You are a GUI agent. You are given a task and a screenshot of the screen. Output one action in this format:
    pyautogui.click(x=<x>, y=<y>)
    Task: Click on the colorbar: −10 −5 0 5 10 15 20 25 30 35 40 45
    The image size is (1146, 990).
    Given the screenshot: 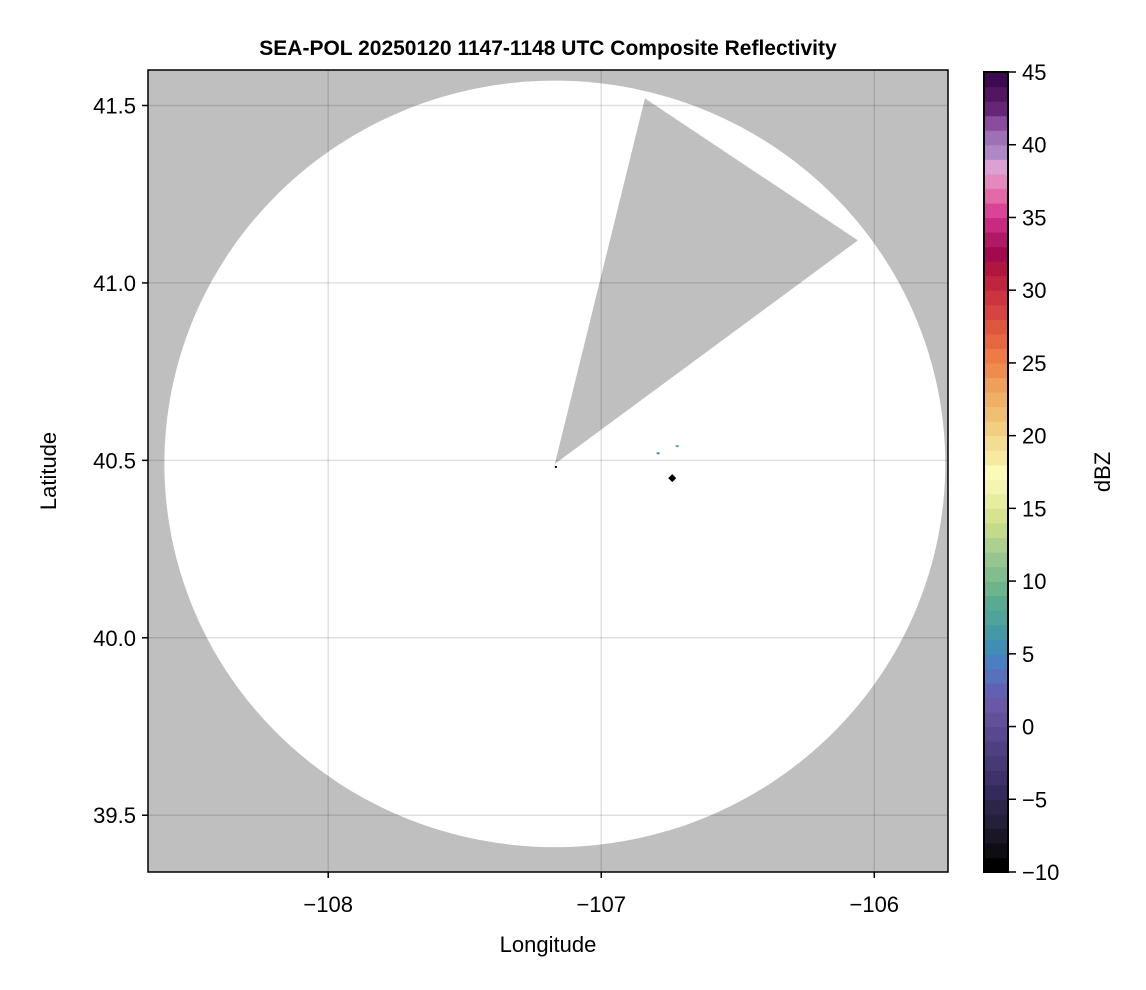 What is the action you would take?
    pyautogui.click(x=1021, y=472)
    